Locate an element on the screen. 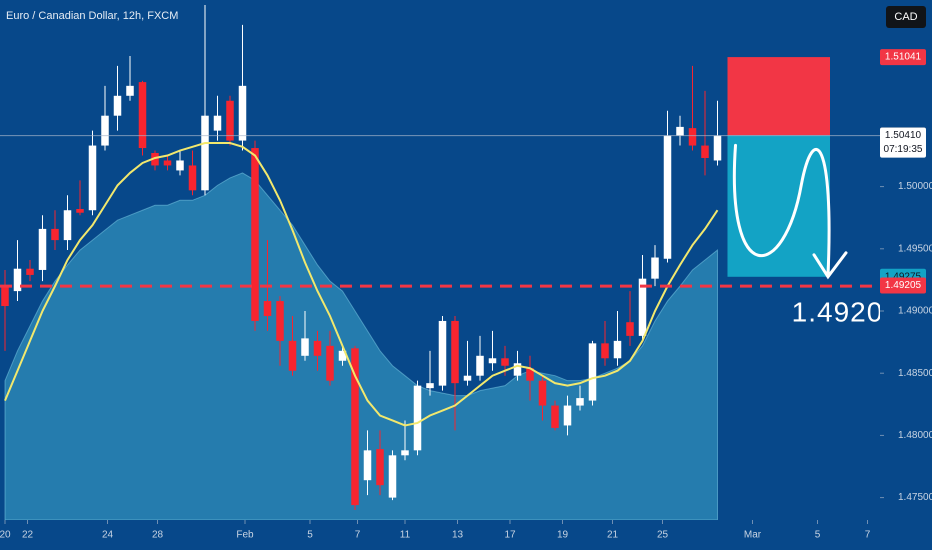 The width and height of the screenshot is (932, 550). price-tag-label: 1.49275 is located at coordinates (903, 276).